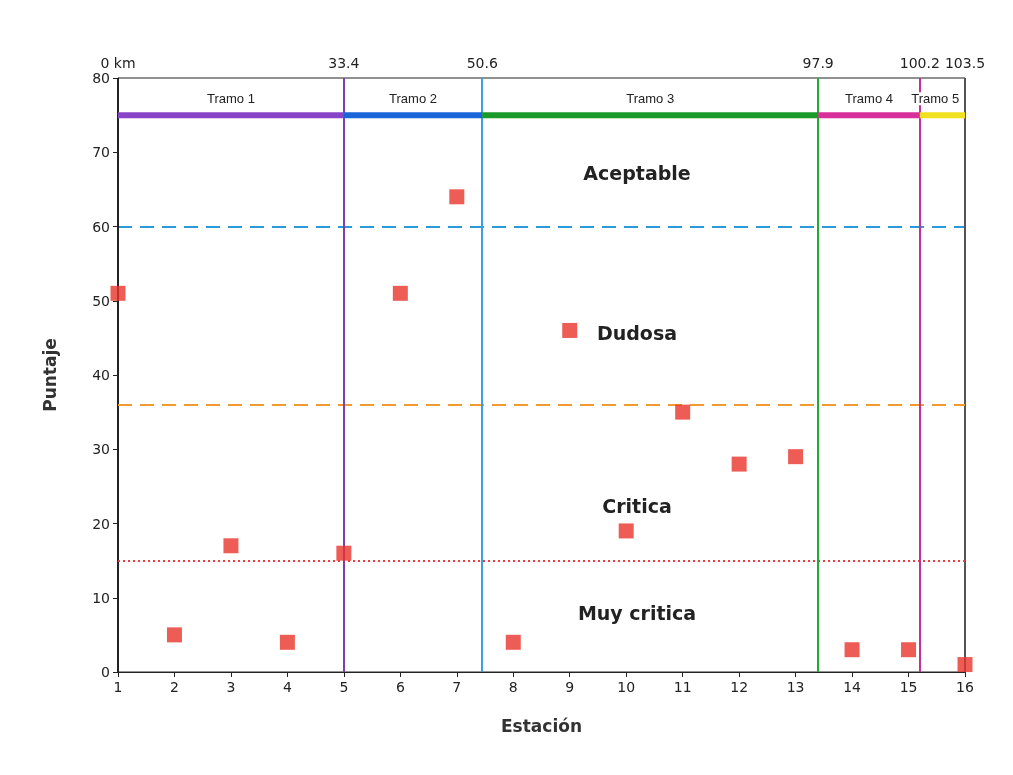 The width and height of the screenshot is (1013, 775). Describe the element at coordinates (101, 78) in the screenshot. I see `y-tick-label: 80` at that location.